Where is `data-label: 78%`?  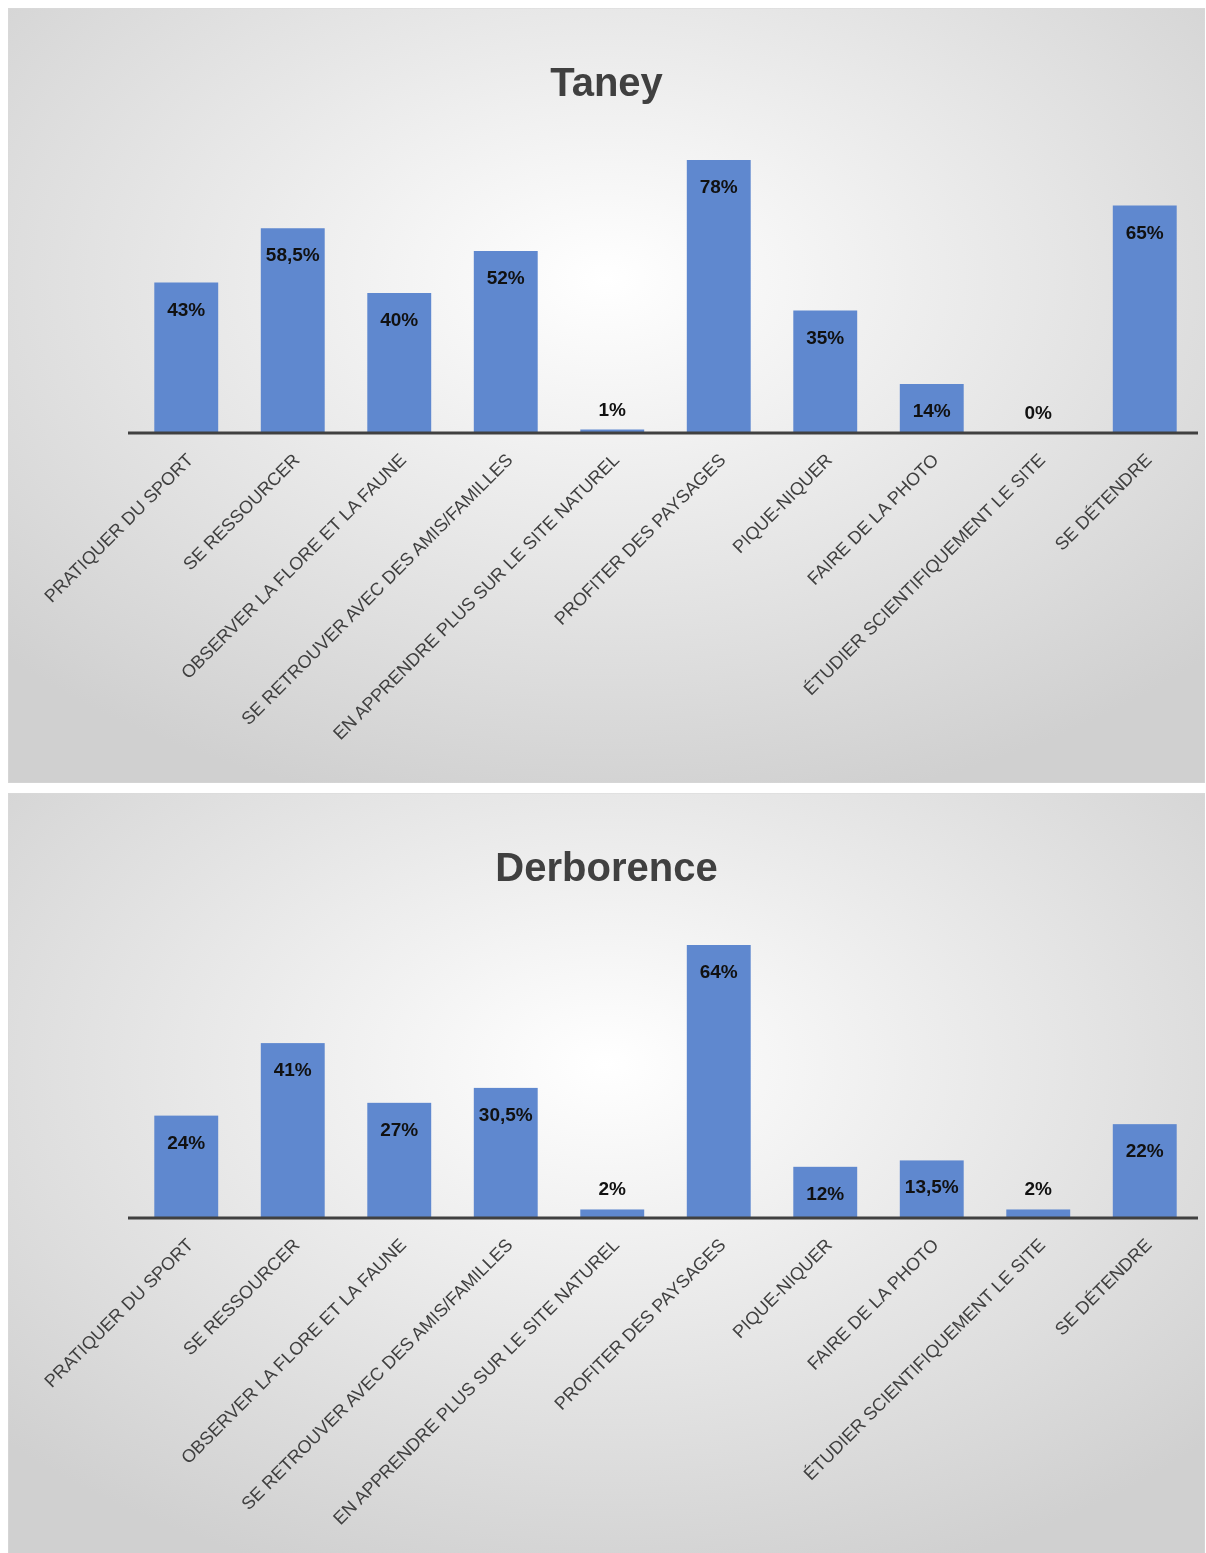
data-label: 78% is located at coordinates (718, 186).